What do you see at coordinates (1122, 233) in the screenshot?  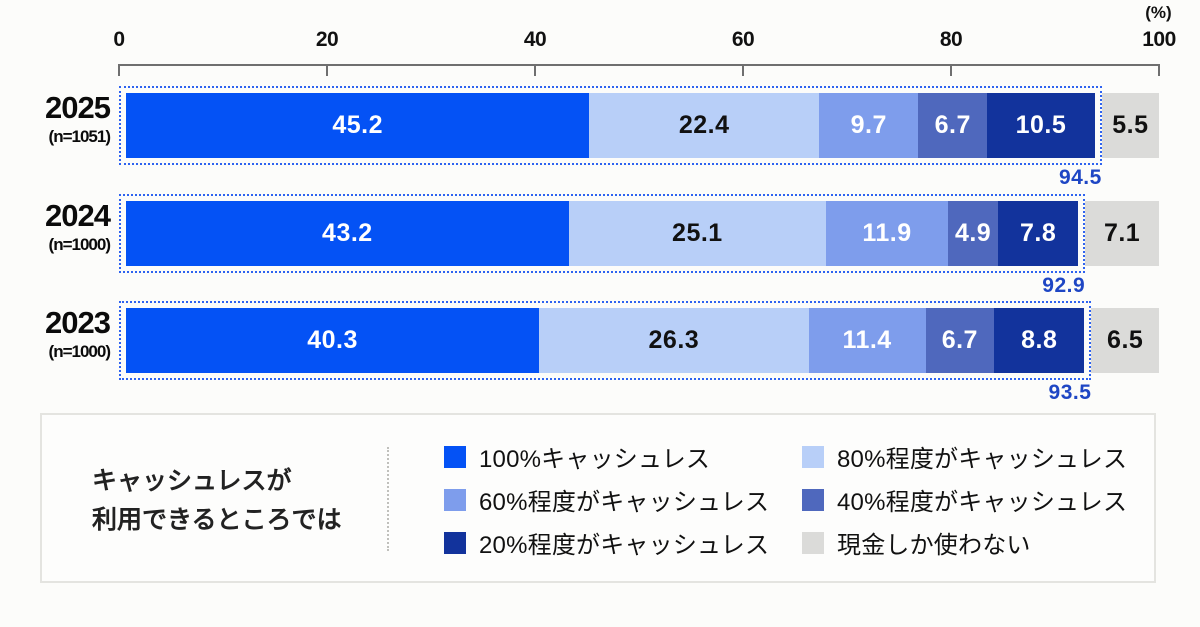 I see `cash-only-segment: 7.1` at bounding box center [1122, 233].